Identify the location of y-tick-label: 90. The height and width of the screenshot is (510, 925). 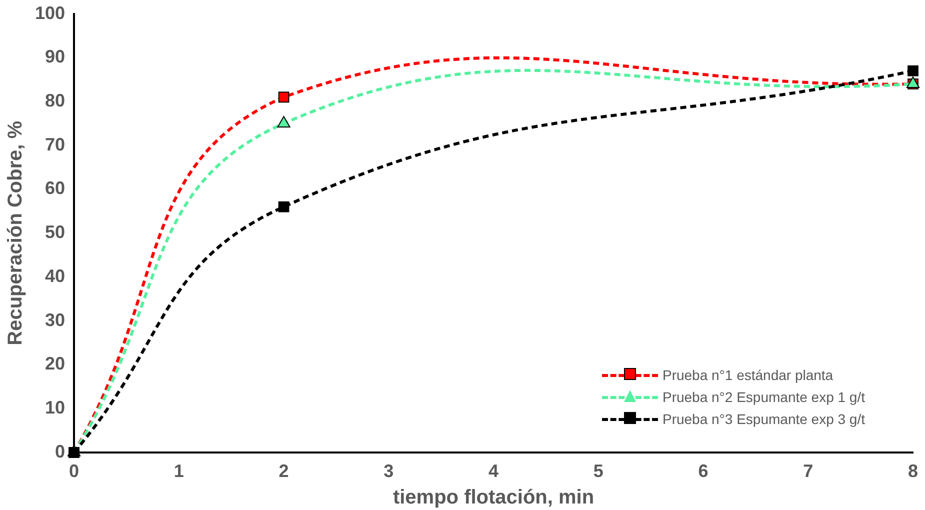
(55, 56).